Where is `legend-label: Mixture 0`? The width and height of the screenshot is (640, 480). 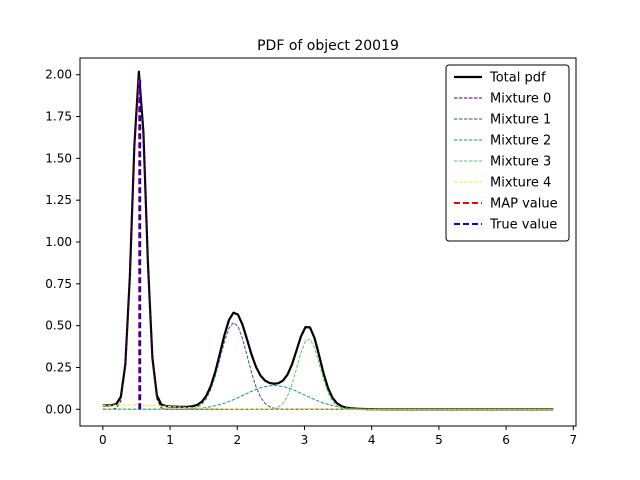
legend-label: Mixture 0 is located at coordinates (520, 99).